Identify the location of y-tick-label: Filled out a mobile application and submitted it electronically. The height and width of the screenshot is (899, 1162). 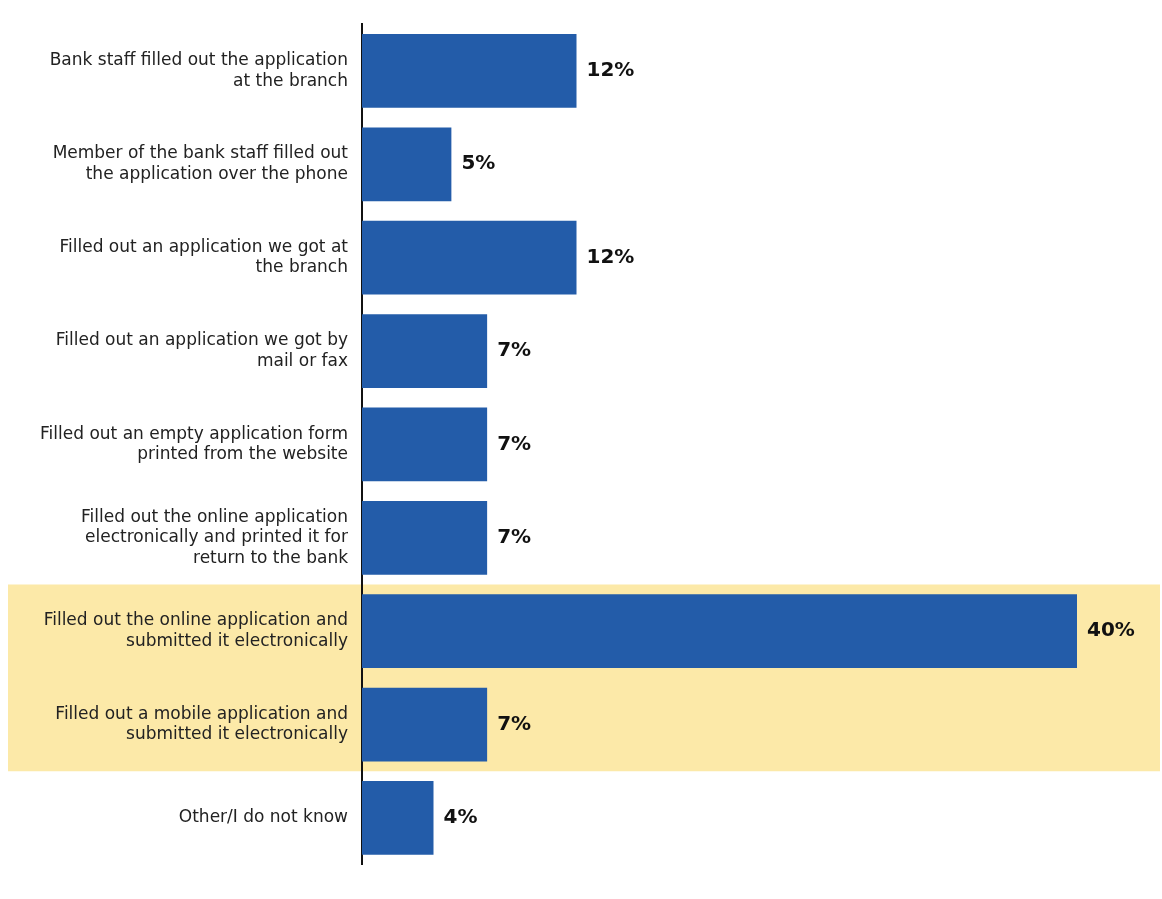
(201, 723).